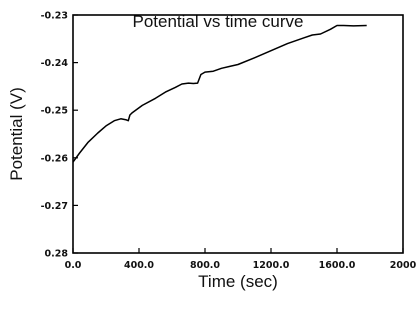 This screenshot has height=327, width=420. Describe the element at coordinates (54, 206) in the screenshot. I see `y-tick-label: -0.27` at that location.